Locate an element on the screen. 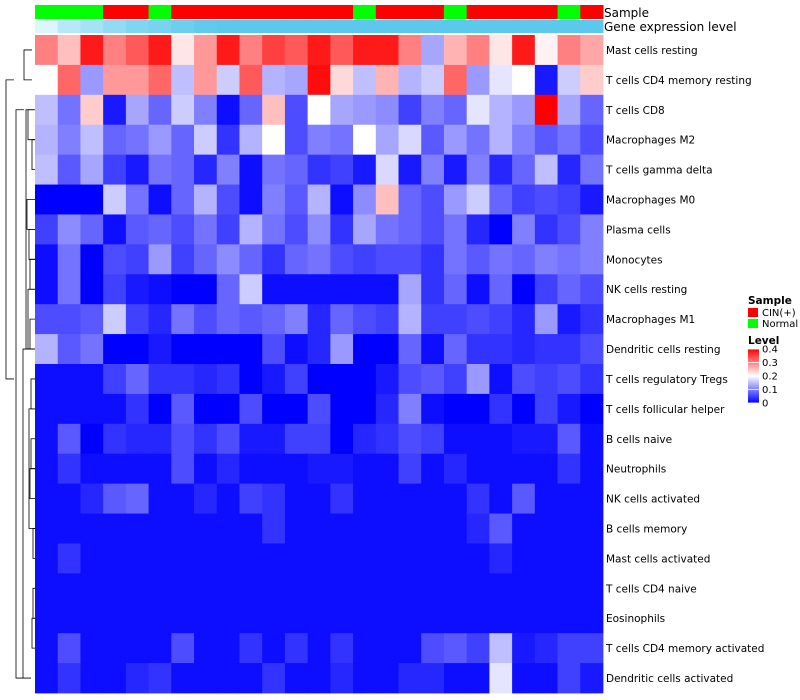  legend: Sample CIN(+) Normal Level 0 0.1 0.2 0.3 0.4 is located at coordinates (773, 352).